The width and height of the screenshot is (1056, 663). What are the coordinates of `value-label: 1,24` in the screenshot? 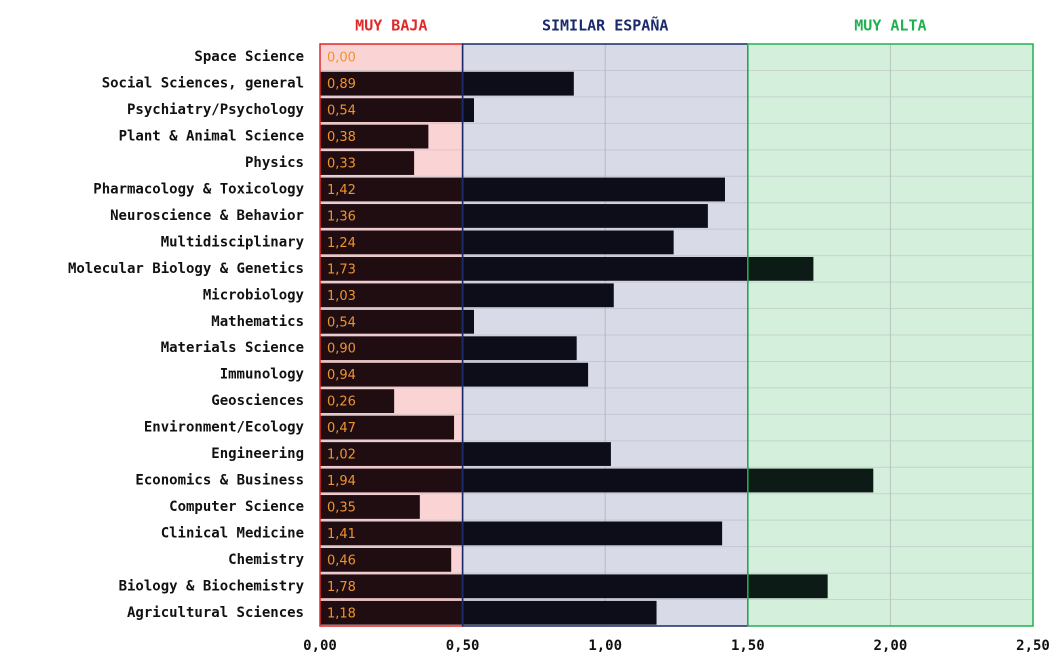 It's located at (341, 243).